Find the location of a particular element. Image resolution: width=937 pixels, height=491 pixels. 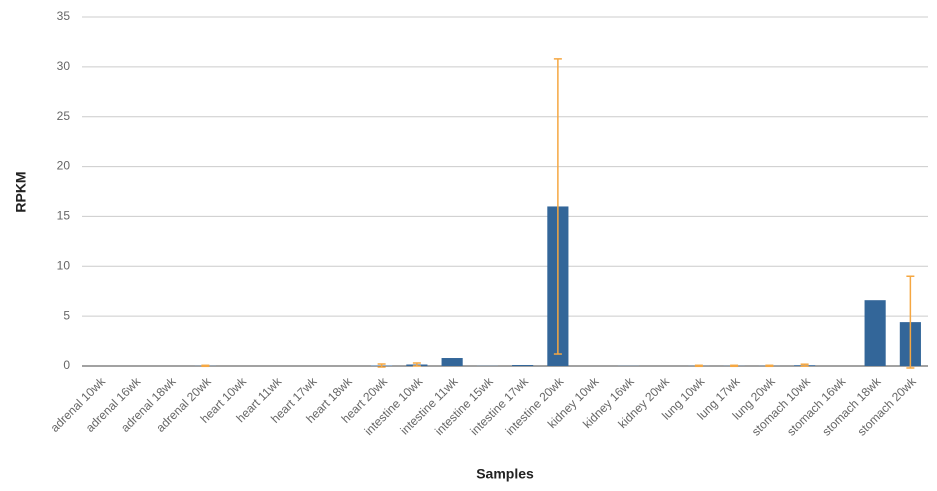

x-axis-title: Samples is located at coordinates (505, 474).